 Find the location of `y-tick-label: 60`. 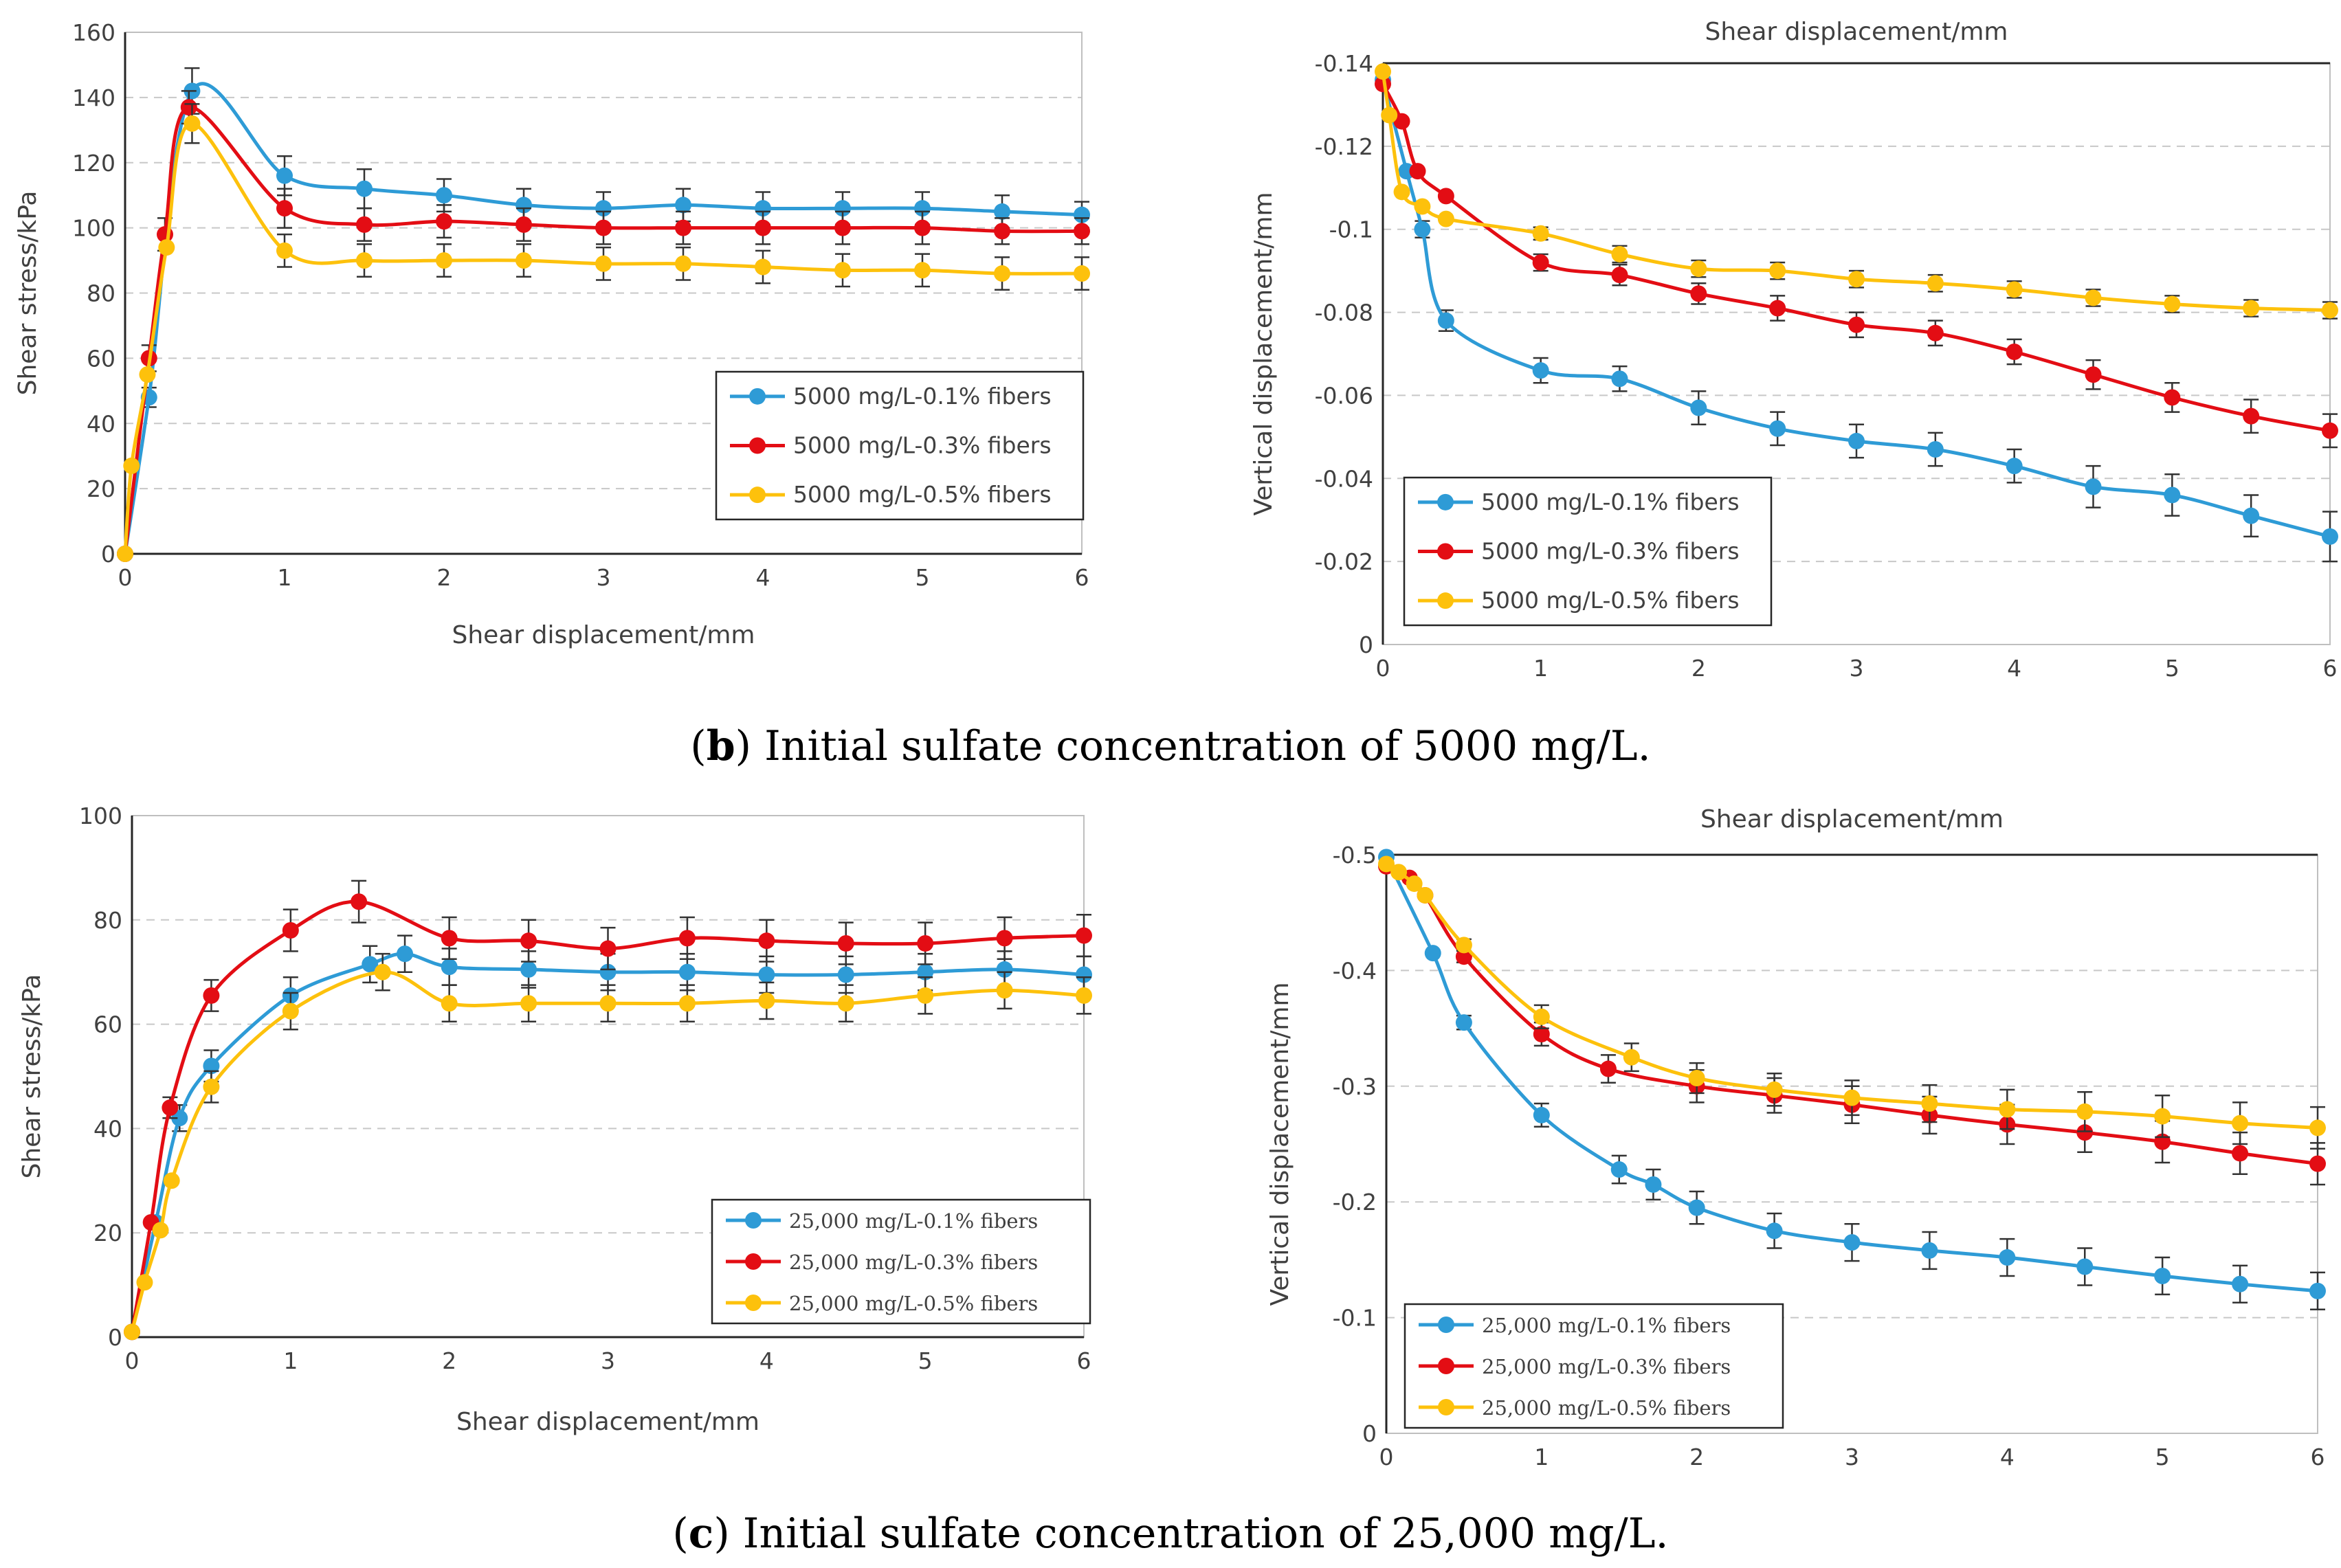

y-tick-label: 60 is located at coordinates (101, 358).